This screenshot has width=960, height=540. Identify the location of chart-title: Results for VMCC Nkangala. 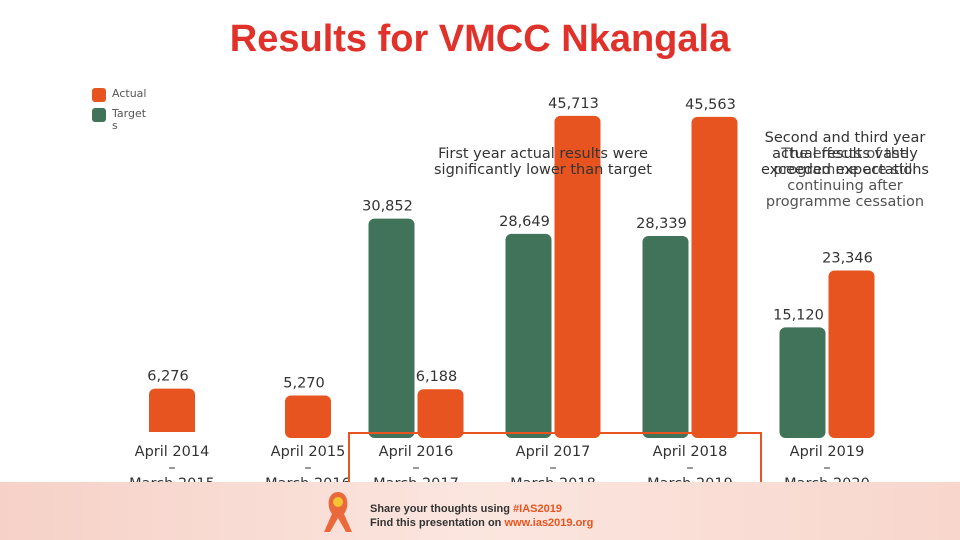
(480, 39).